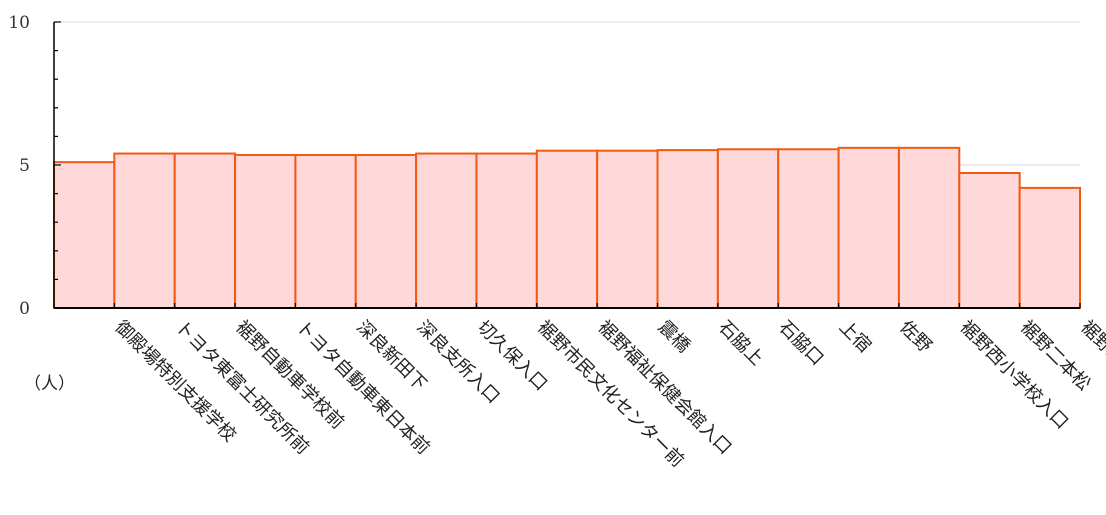  Describe the element at coordinates (19, 23) in the screenshot. I see `y-tick-label: 10` at that location.